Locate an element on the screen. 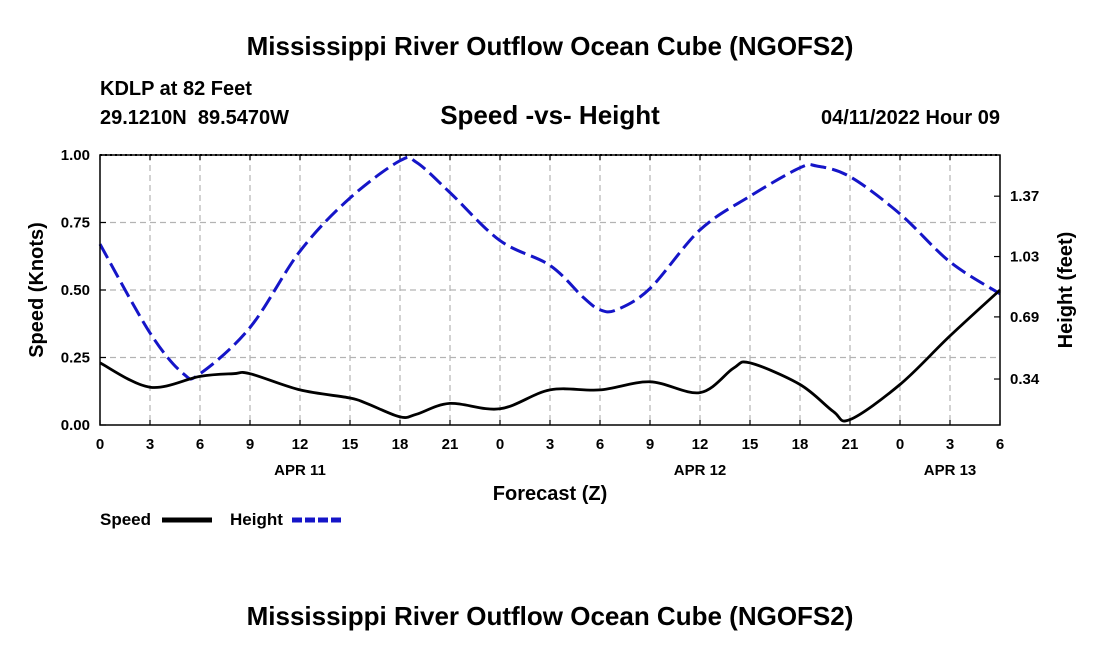 This screenshot has width=1100, height=650. station-coords: 29.1210N 89.5470W is located at coordinates (194, 118).